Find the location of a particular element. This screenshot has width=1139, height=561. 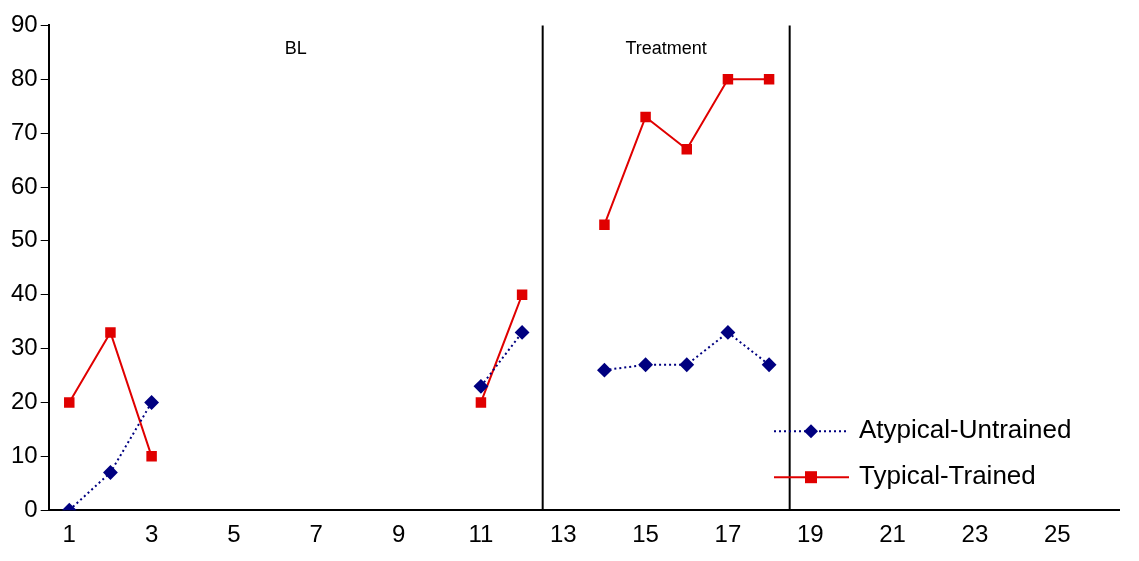

x-tick-label: 1 is located at coordinates (69, 534).